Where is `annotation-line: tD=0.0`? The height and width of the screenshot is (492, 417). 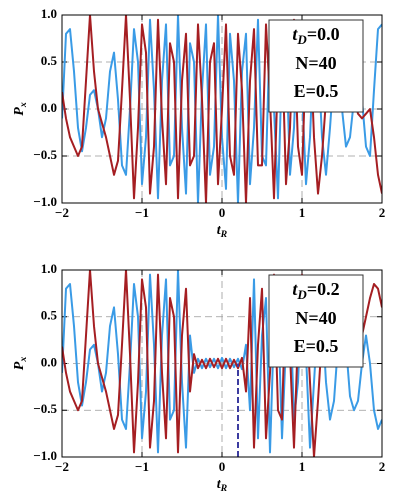 annotation-line: tD=0.0 is located at coordinates (315, 35).